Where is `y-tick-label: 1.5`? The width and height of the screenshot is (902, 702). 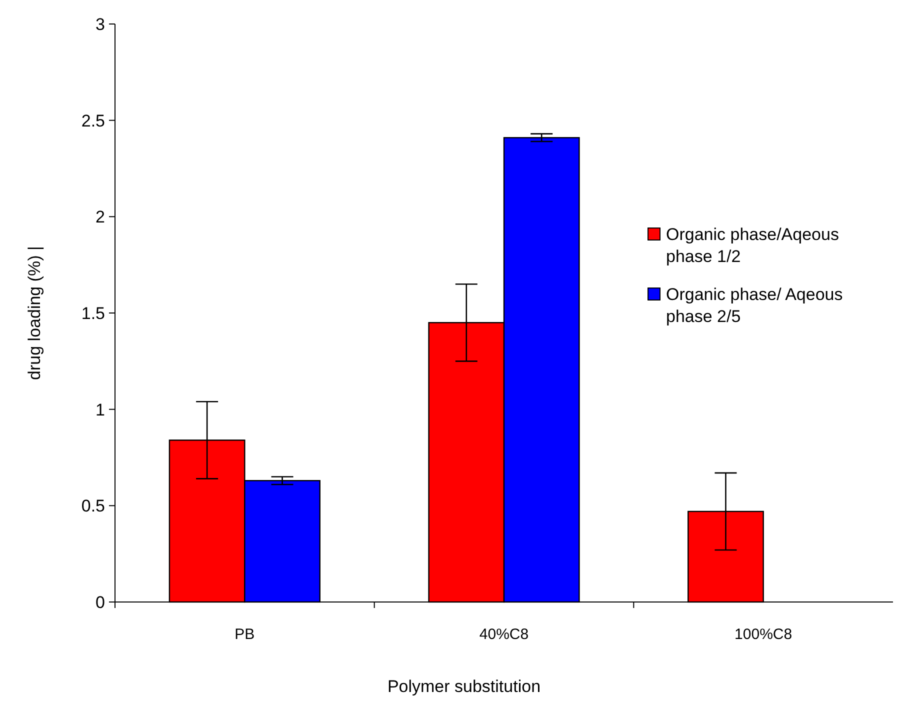
y-tick-label: 1.5 is located at coordinates (93, 313).